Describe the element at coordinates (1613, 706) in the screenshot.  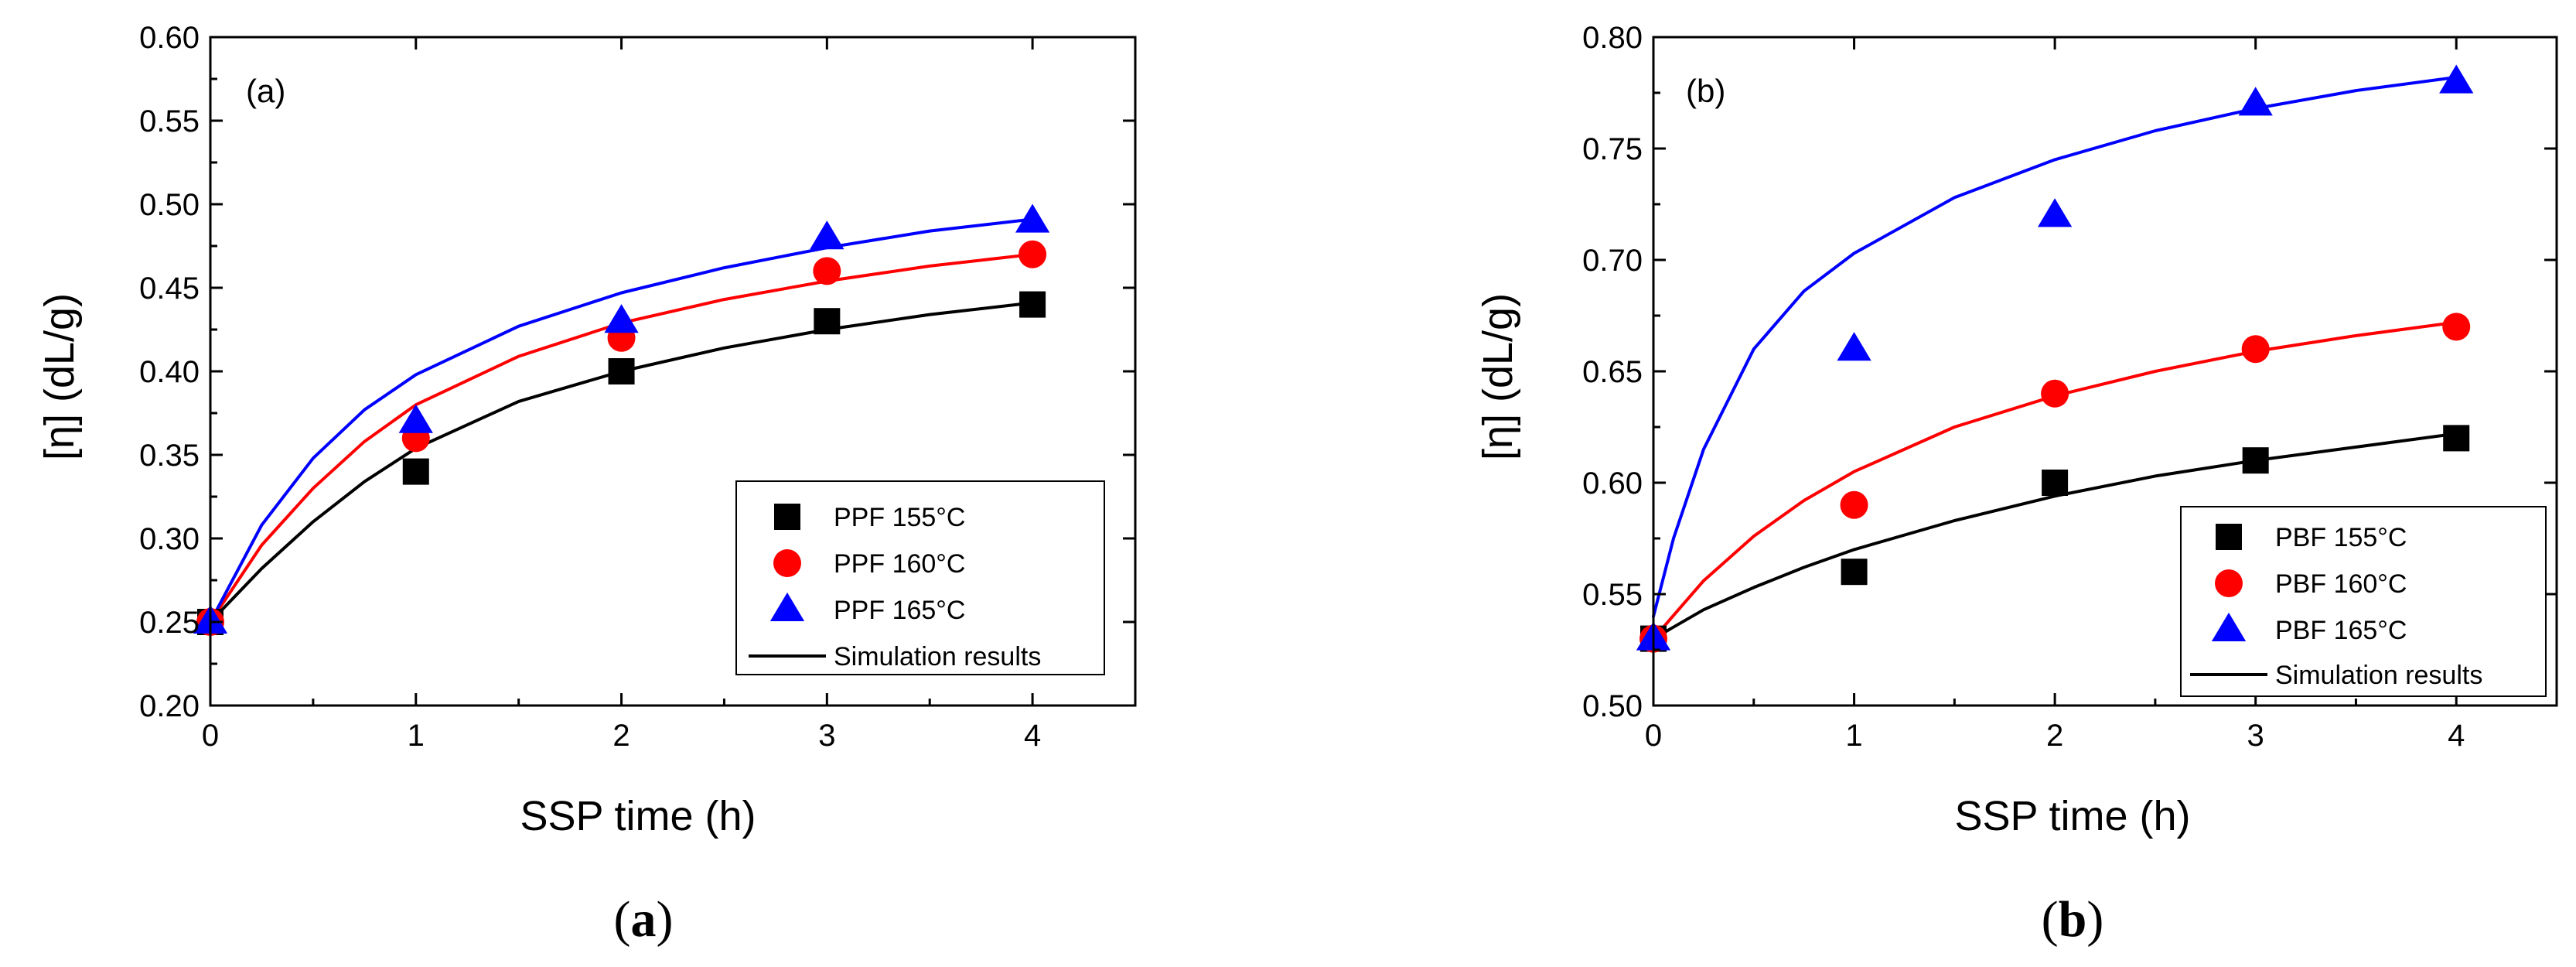
I see `y-tick-label-b-0: 0.50` at that location.